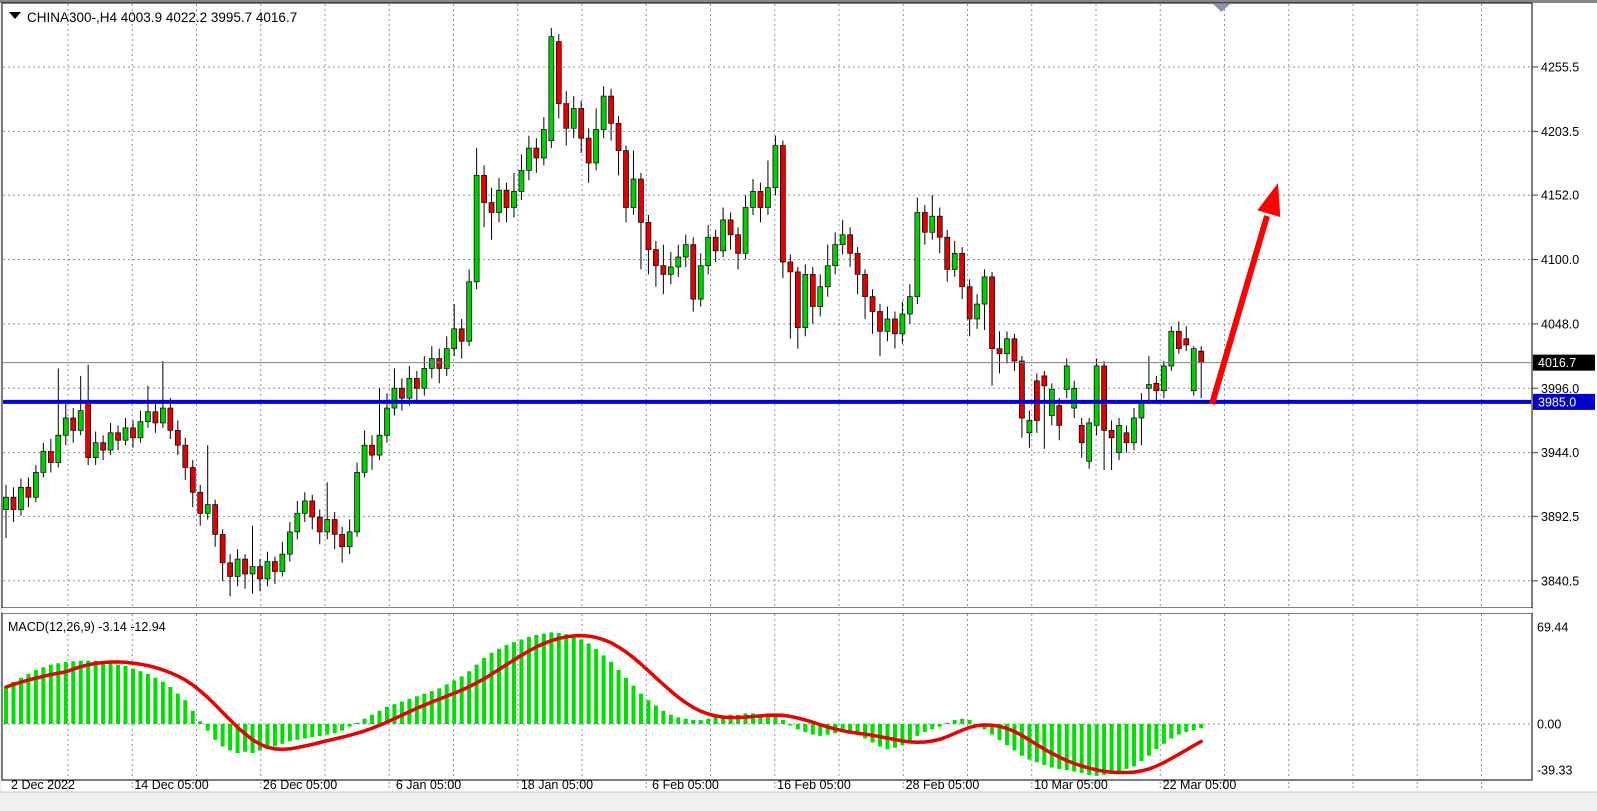 The width and height of the screenshot is (1597, 811). What do you see at coordinates (1239, 310) in the screenshot?
I see `trend-arrow-shaft` at bounding box center [1239, 310].